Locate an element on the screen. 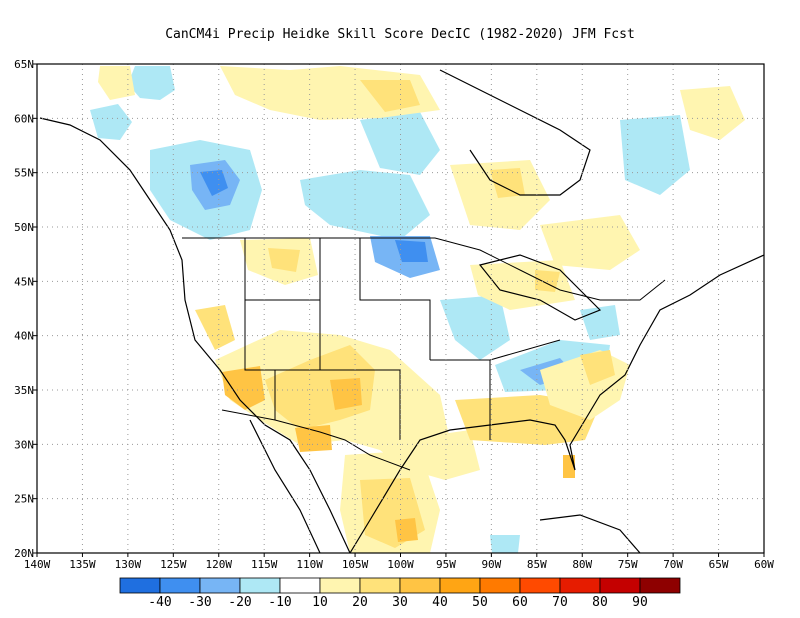 Image resolution: width=800 pixels, height=618 pixels. skill-region-mexico-strong is located at coordinates (406, 530).